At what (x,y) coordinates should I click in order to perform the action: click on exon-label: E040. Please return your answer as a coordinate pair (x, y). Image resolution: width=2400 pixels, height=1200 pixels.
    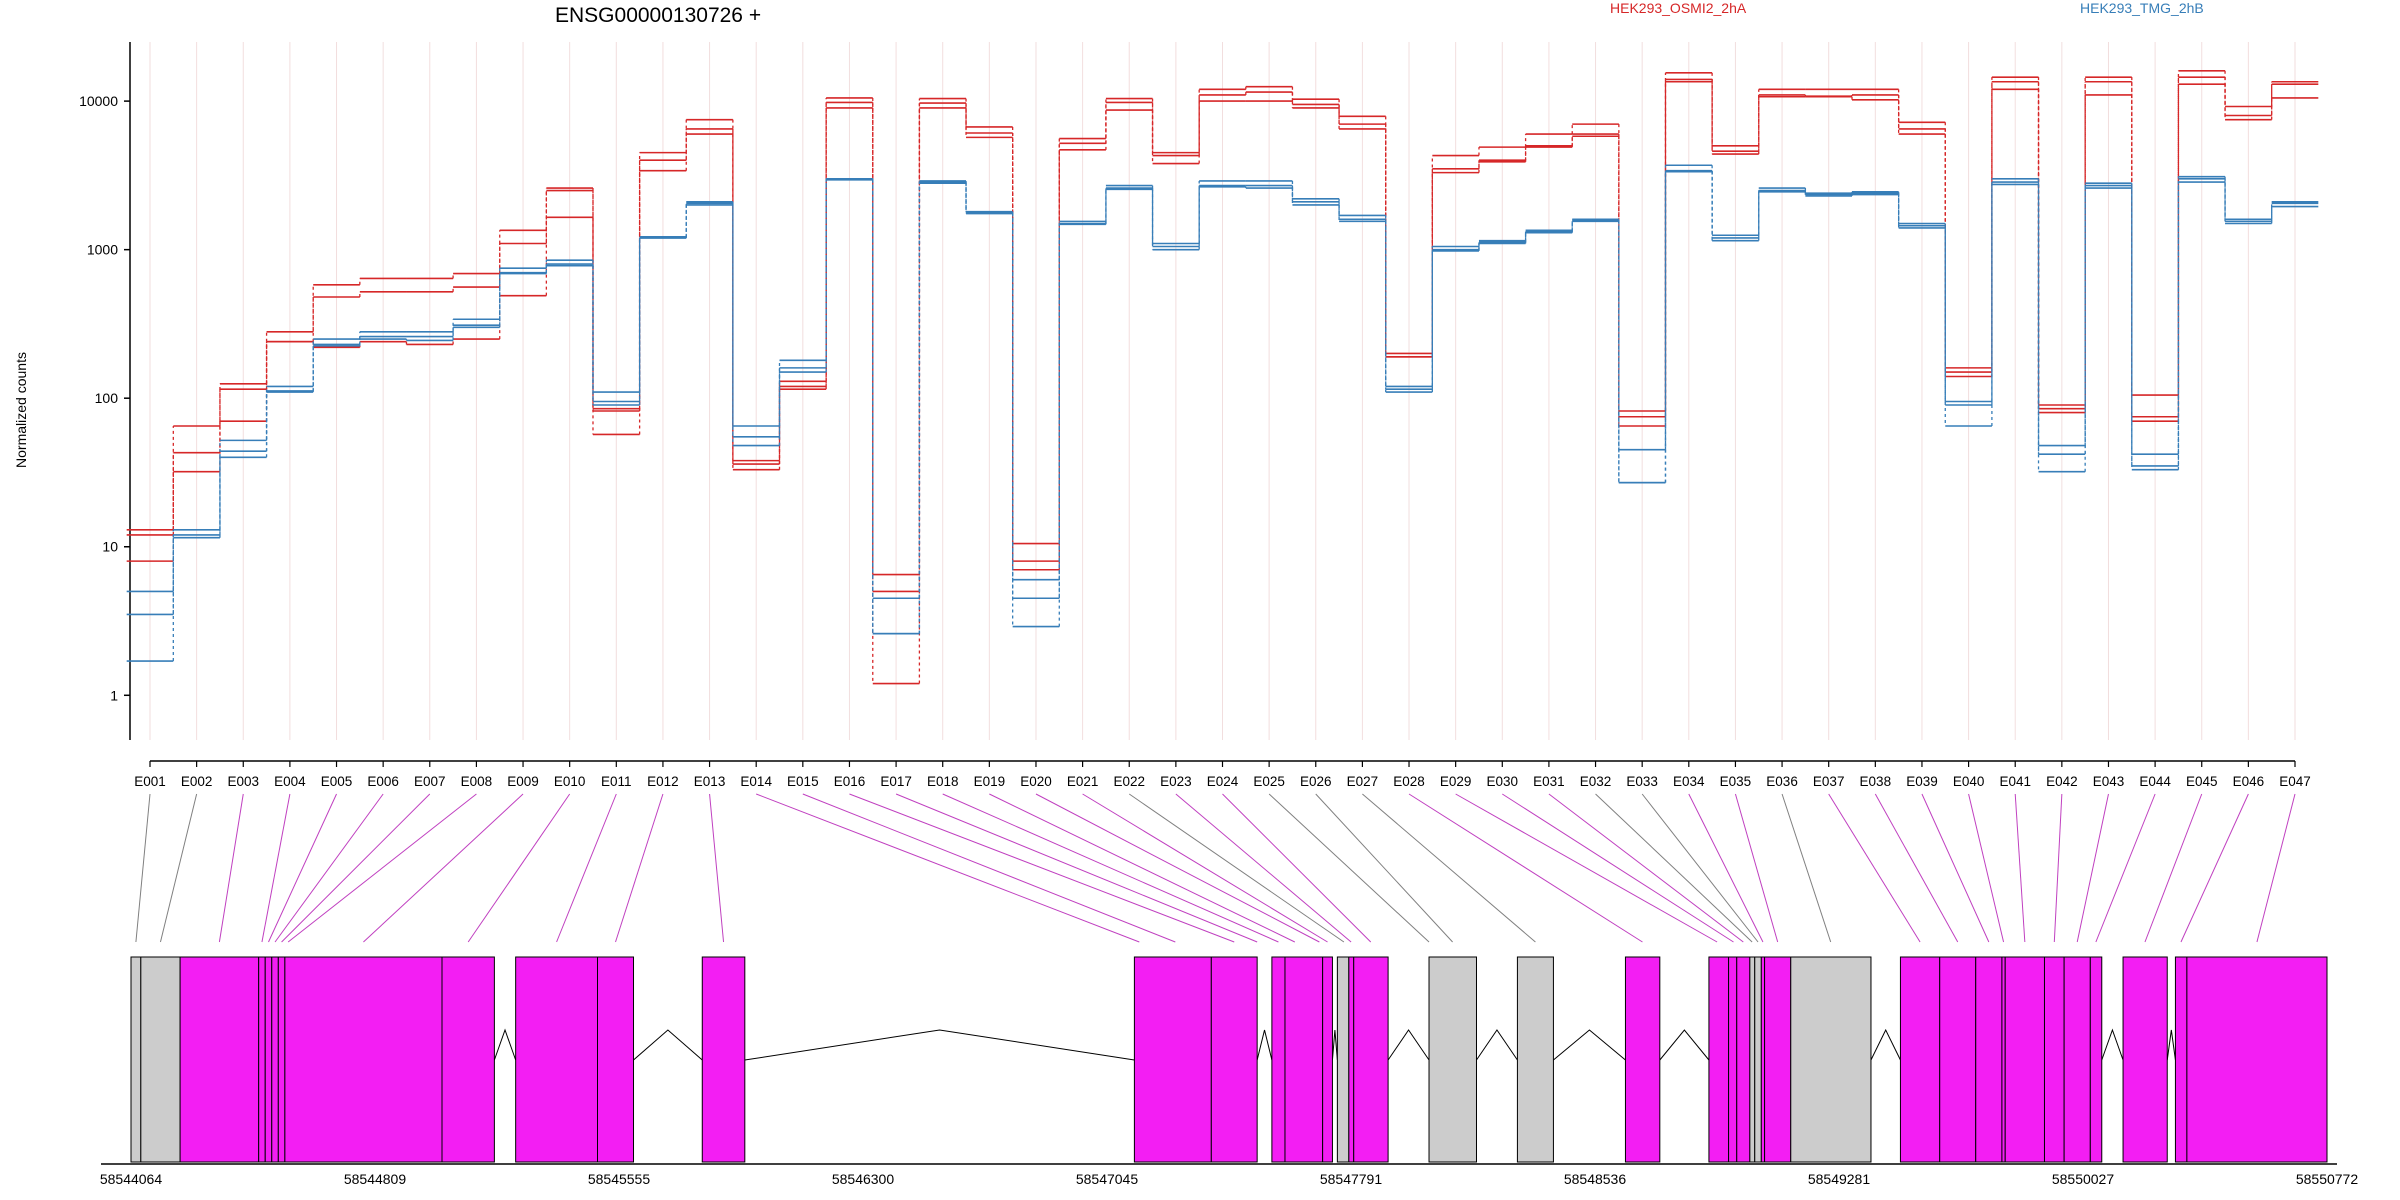
    Looking at the image, I should click on (1969, 781).